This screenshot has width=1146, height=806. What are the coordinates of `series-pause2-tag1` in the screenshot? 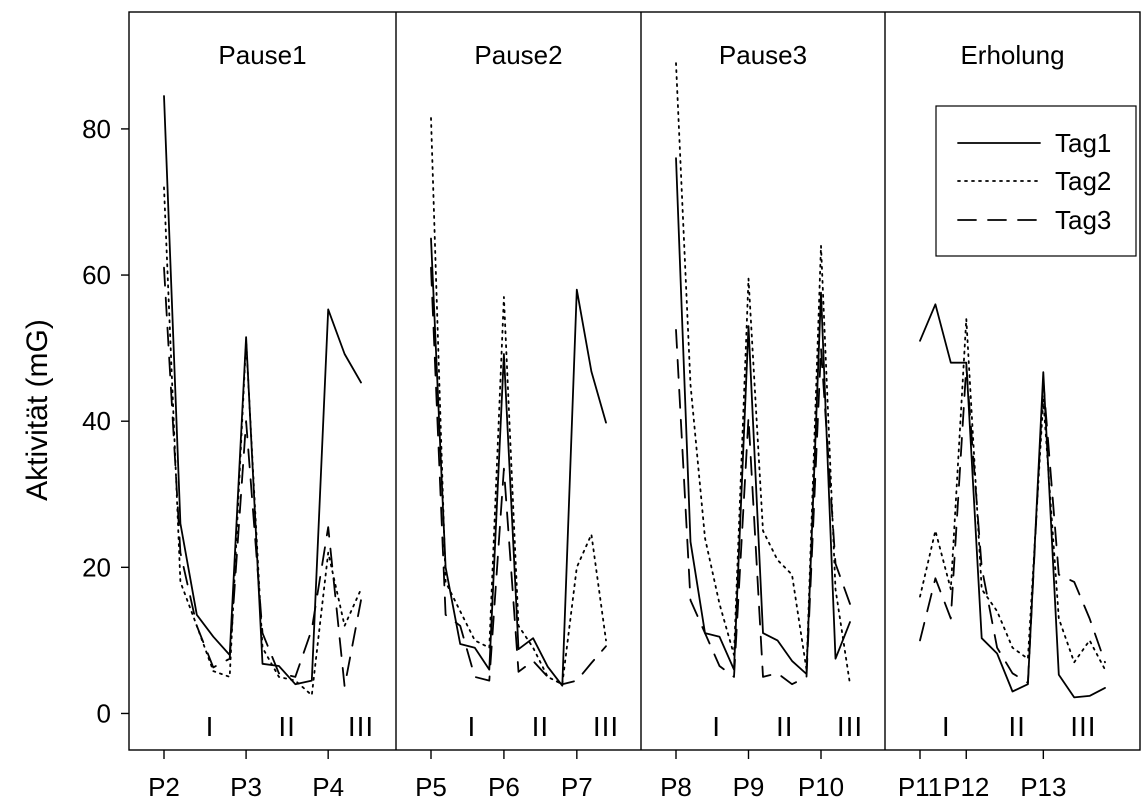 It's located at (518, 462).